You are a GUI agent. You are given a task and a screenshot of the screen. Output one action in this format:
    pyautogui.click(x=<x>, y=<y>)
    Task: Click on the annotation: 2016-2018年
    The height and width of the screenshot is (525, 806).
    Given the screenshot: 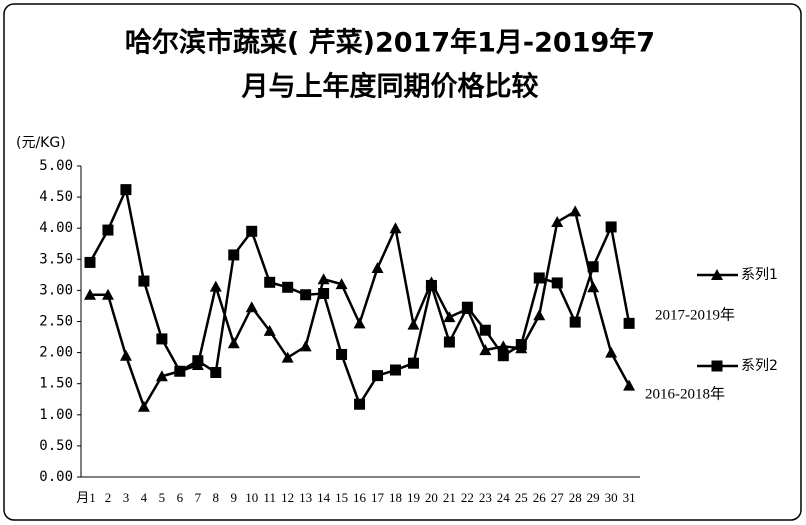 What is the action you would take?
    pyautogui.click(x=685, y=393)
    